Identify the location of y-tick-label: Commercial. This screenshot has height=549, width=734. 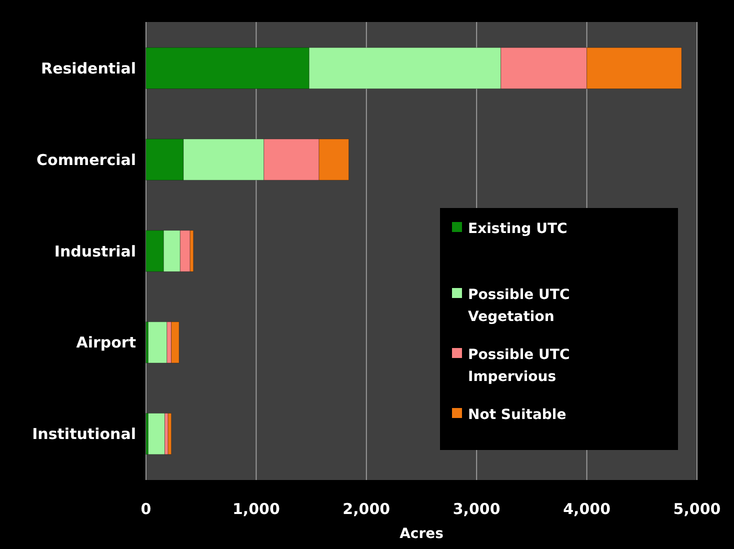
(86, 159).